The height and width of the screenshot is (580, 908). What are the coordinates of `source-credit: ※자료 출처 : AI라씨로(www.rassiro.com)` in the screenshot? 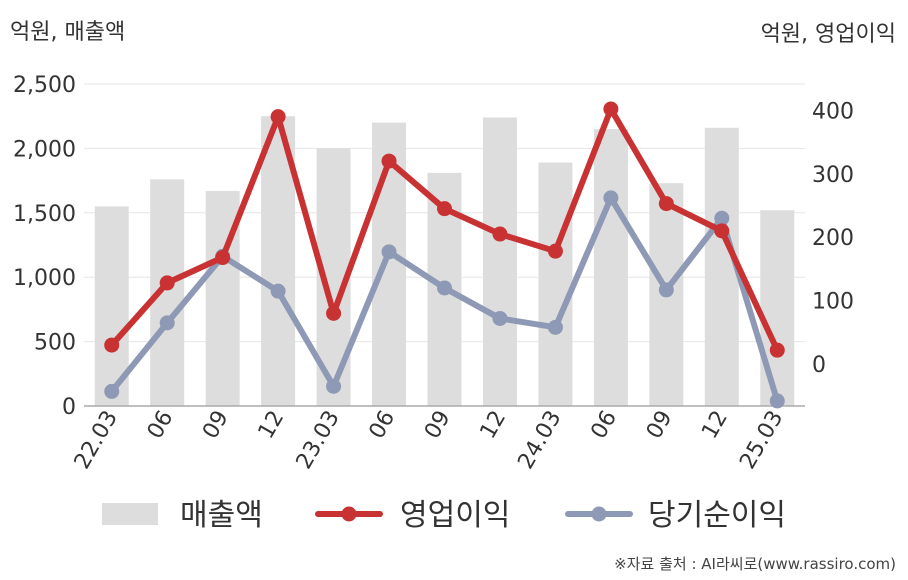 It's located at (755, 564).